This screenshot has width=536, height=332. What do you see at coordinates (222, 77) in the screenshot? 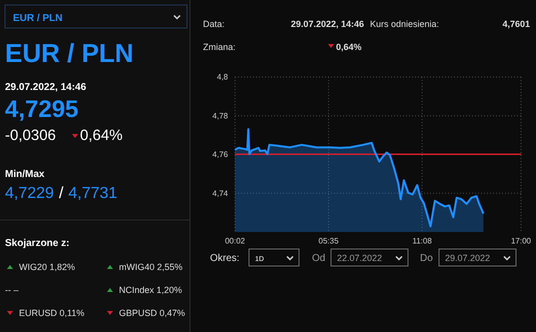
I see `y-tick-label: 4,8` at bounding box center [222, 77].